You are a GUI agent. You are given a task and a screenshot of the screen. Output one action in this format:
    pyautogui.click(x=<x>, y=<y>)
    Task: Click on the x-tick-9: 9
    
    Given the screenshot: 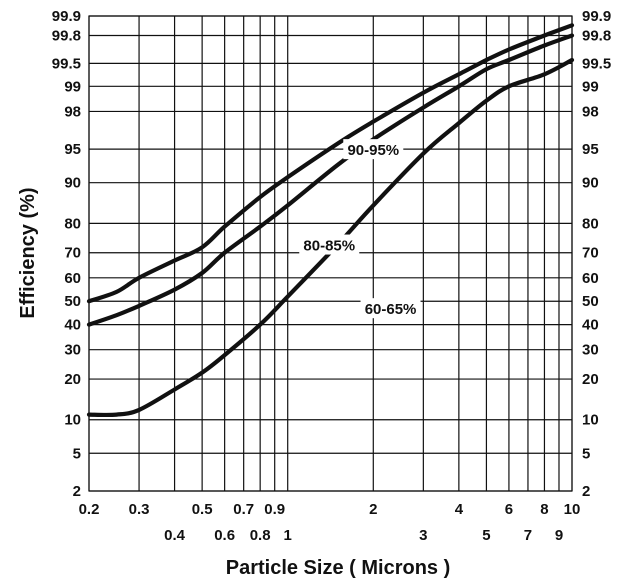 What is the action you would take?
    pyautogui.click(x=559, y=535)
    